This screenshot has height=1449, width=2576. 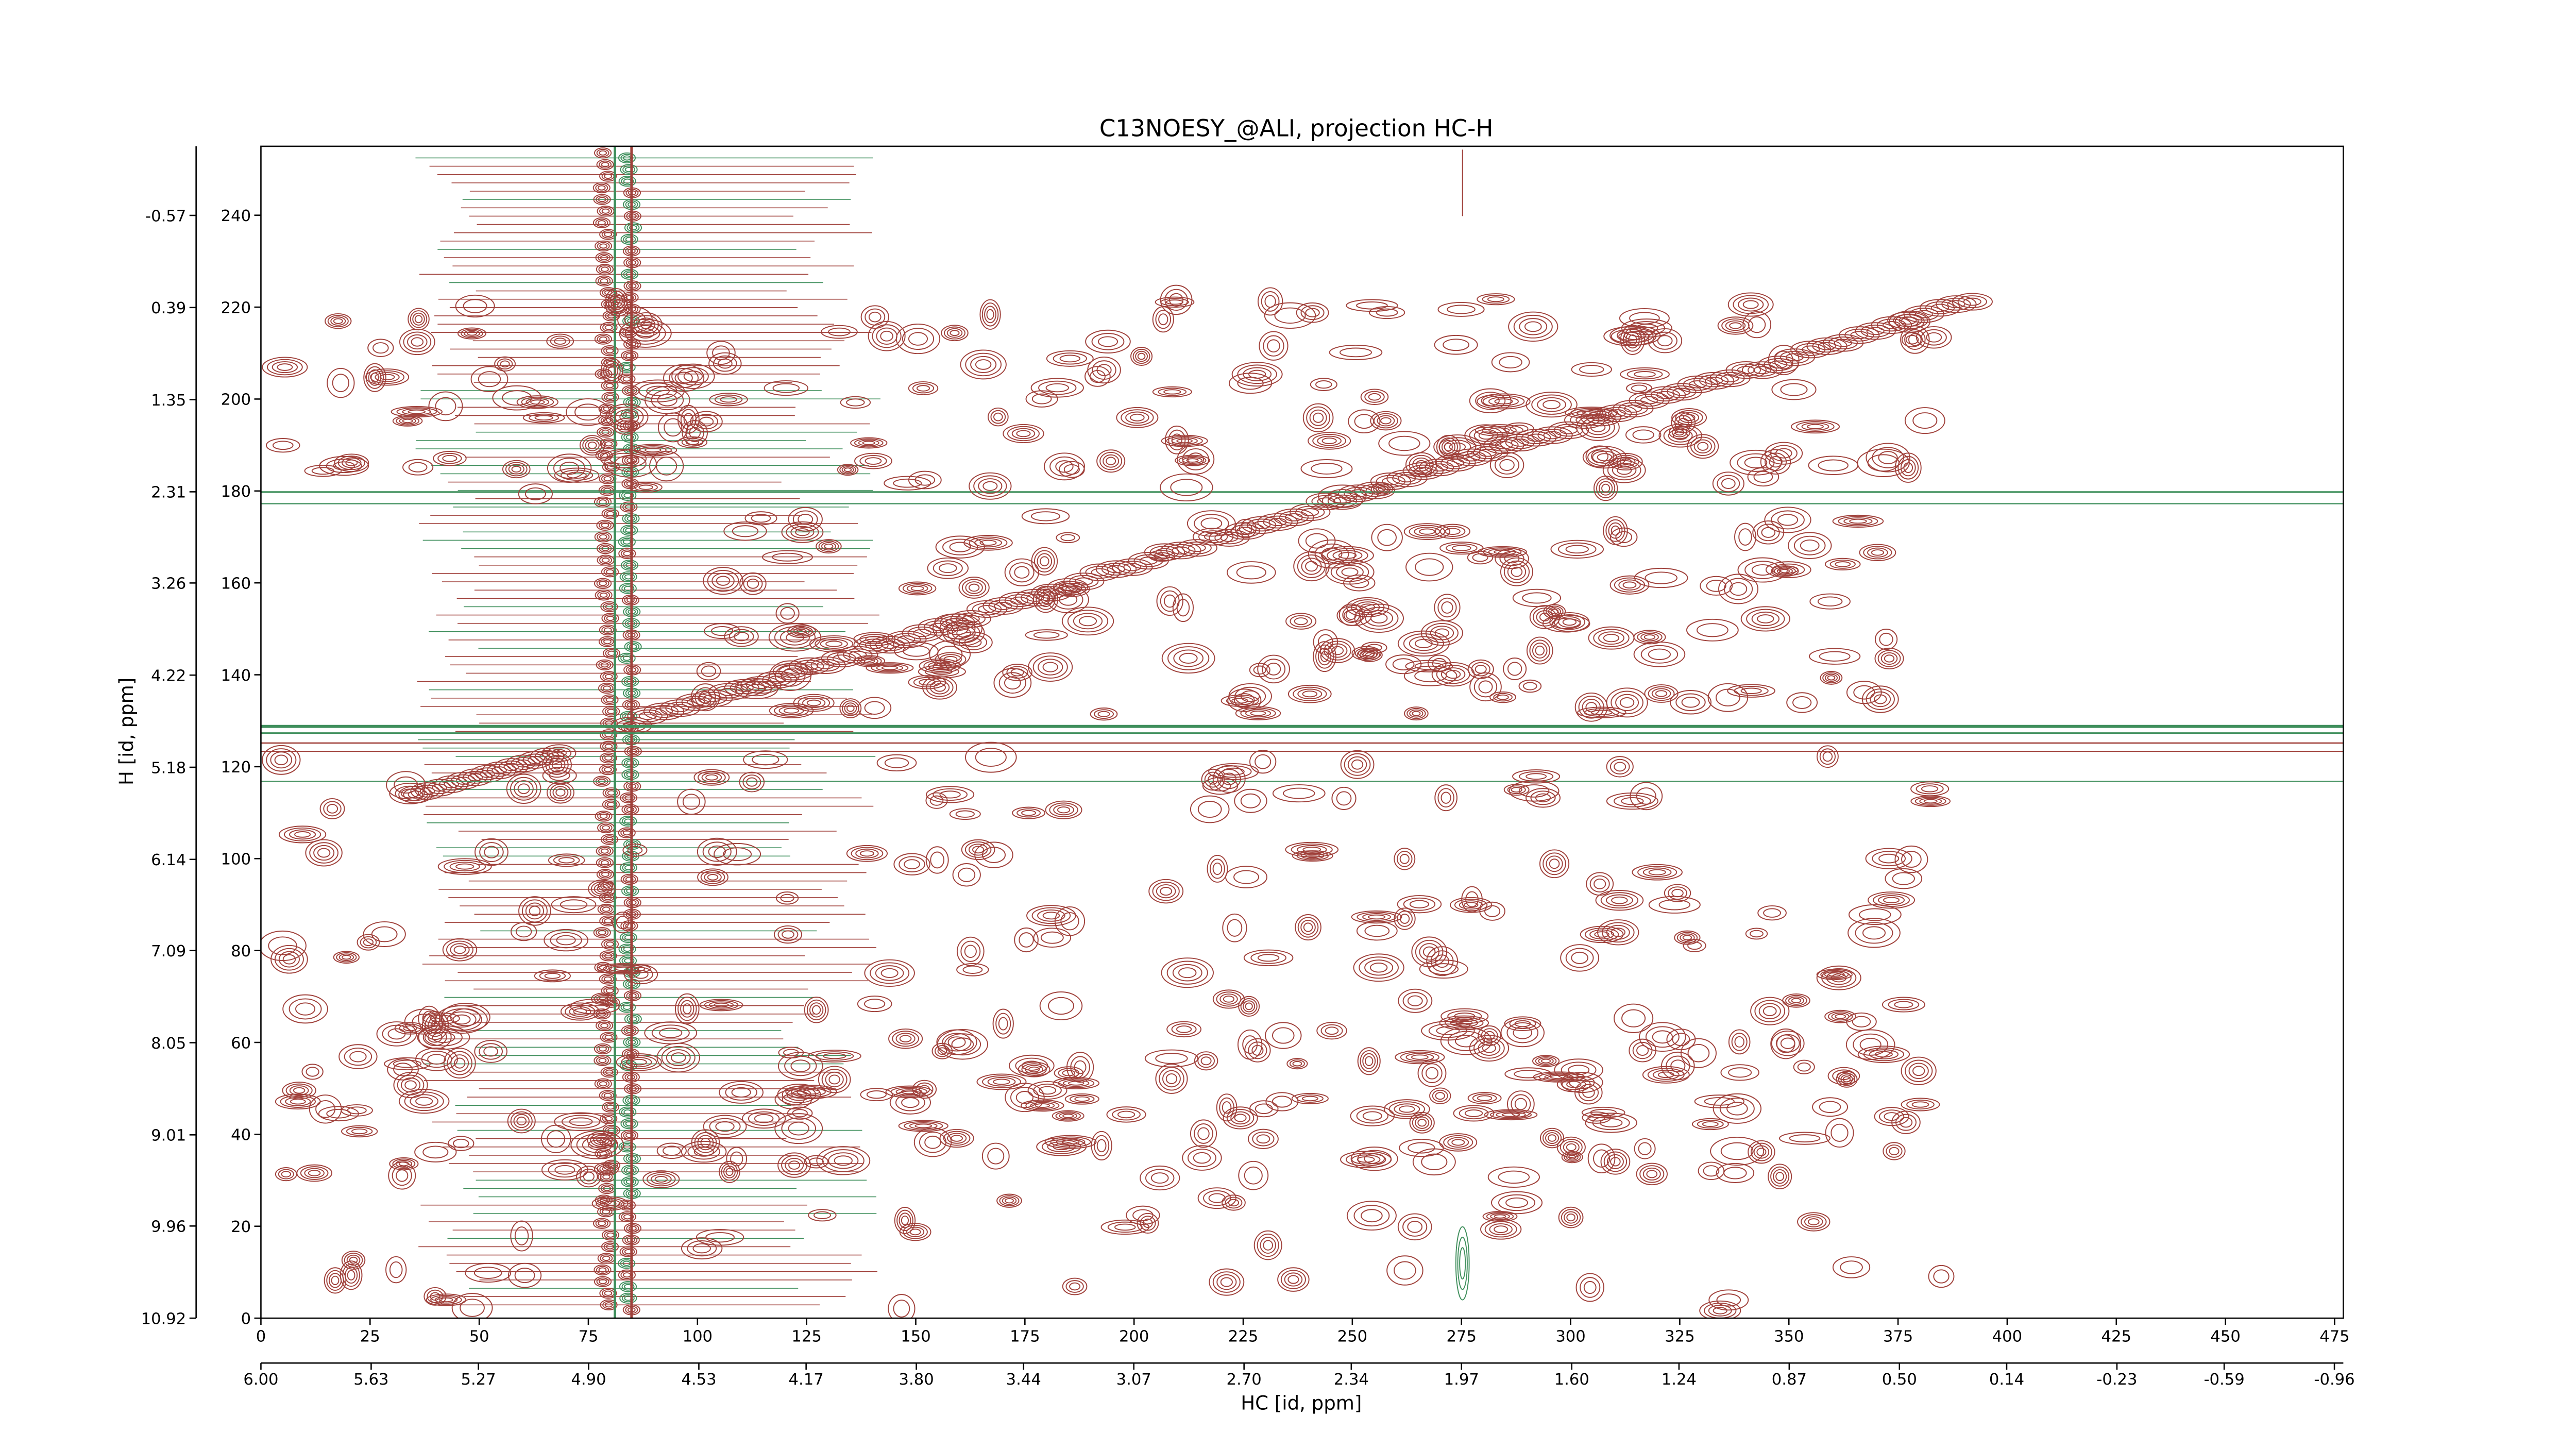 I want to click on y-tick-label: 240, so click(x=236, y=216).